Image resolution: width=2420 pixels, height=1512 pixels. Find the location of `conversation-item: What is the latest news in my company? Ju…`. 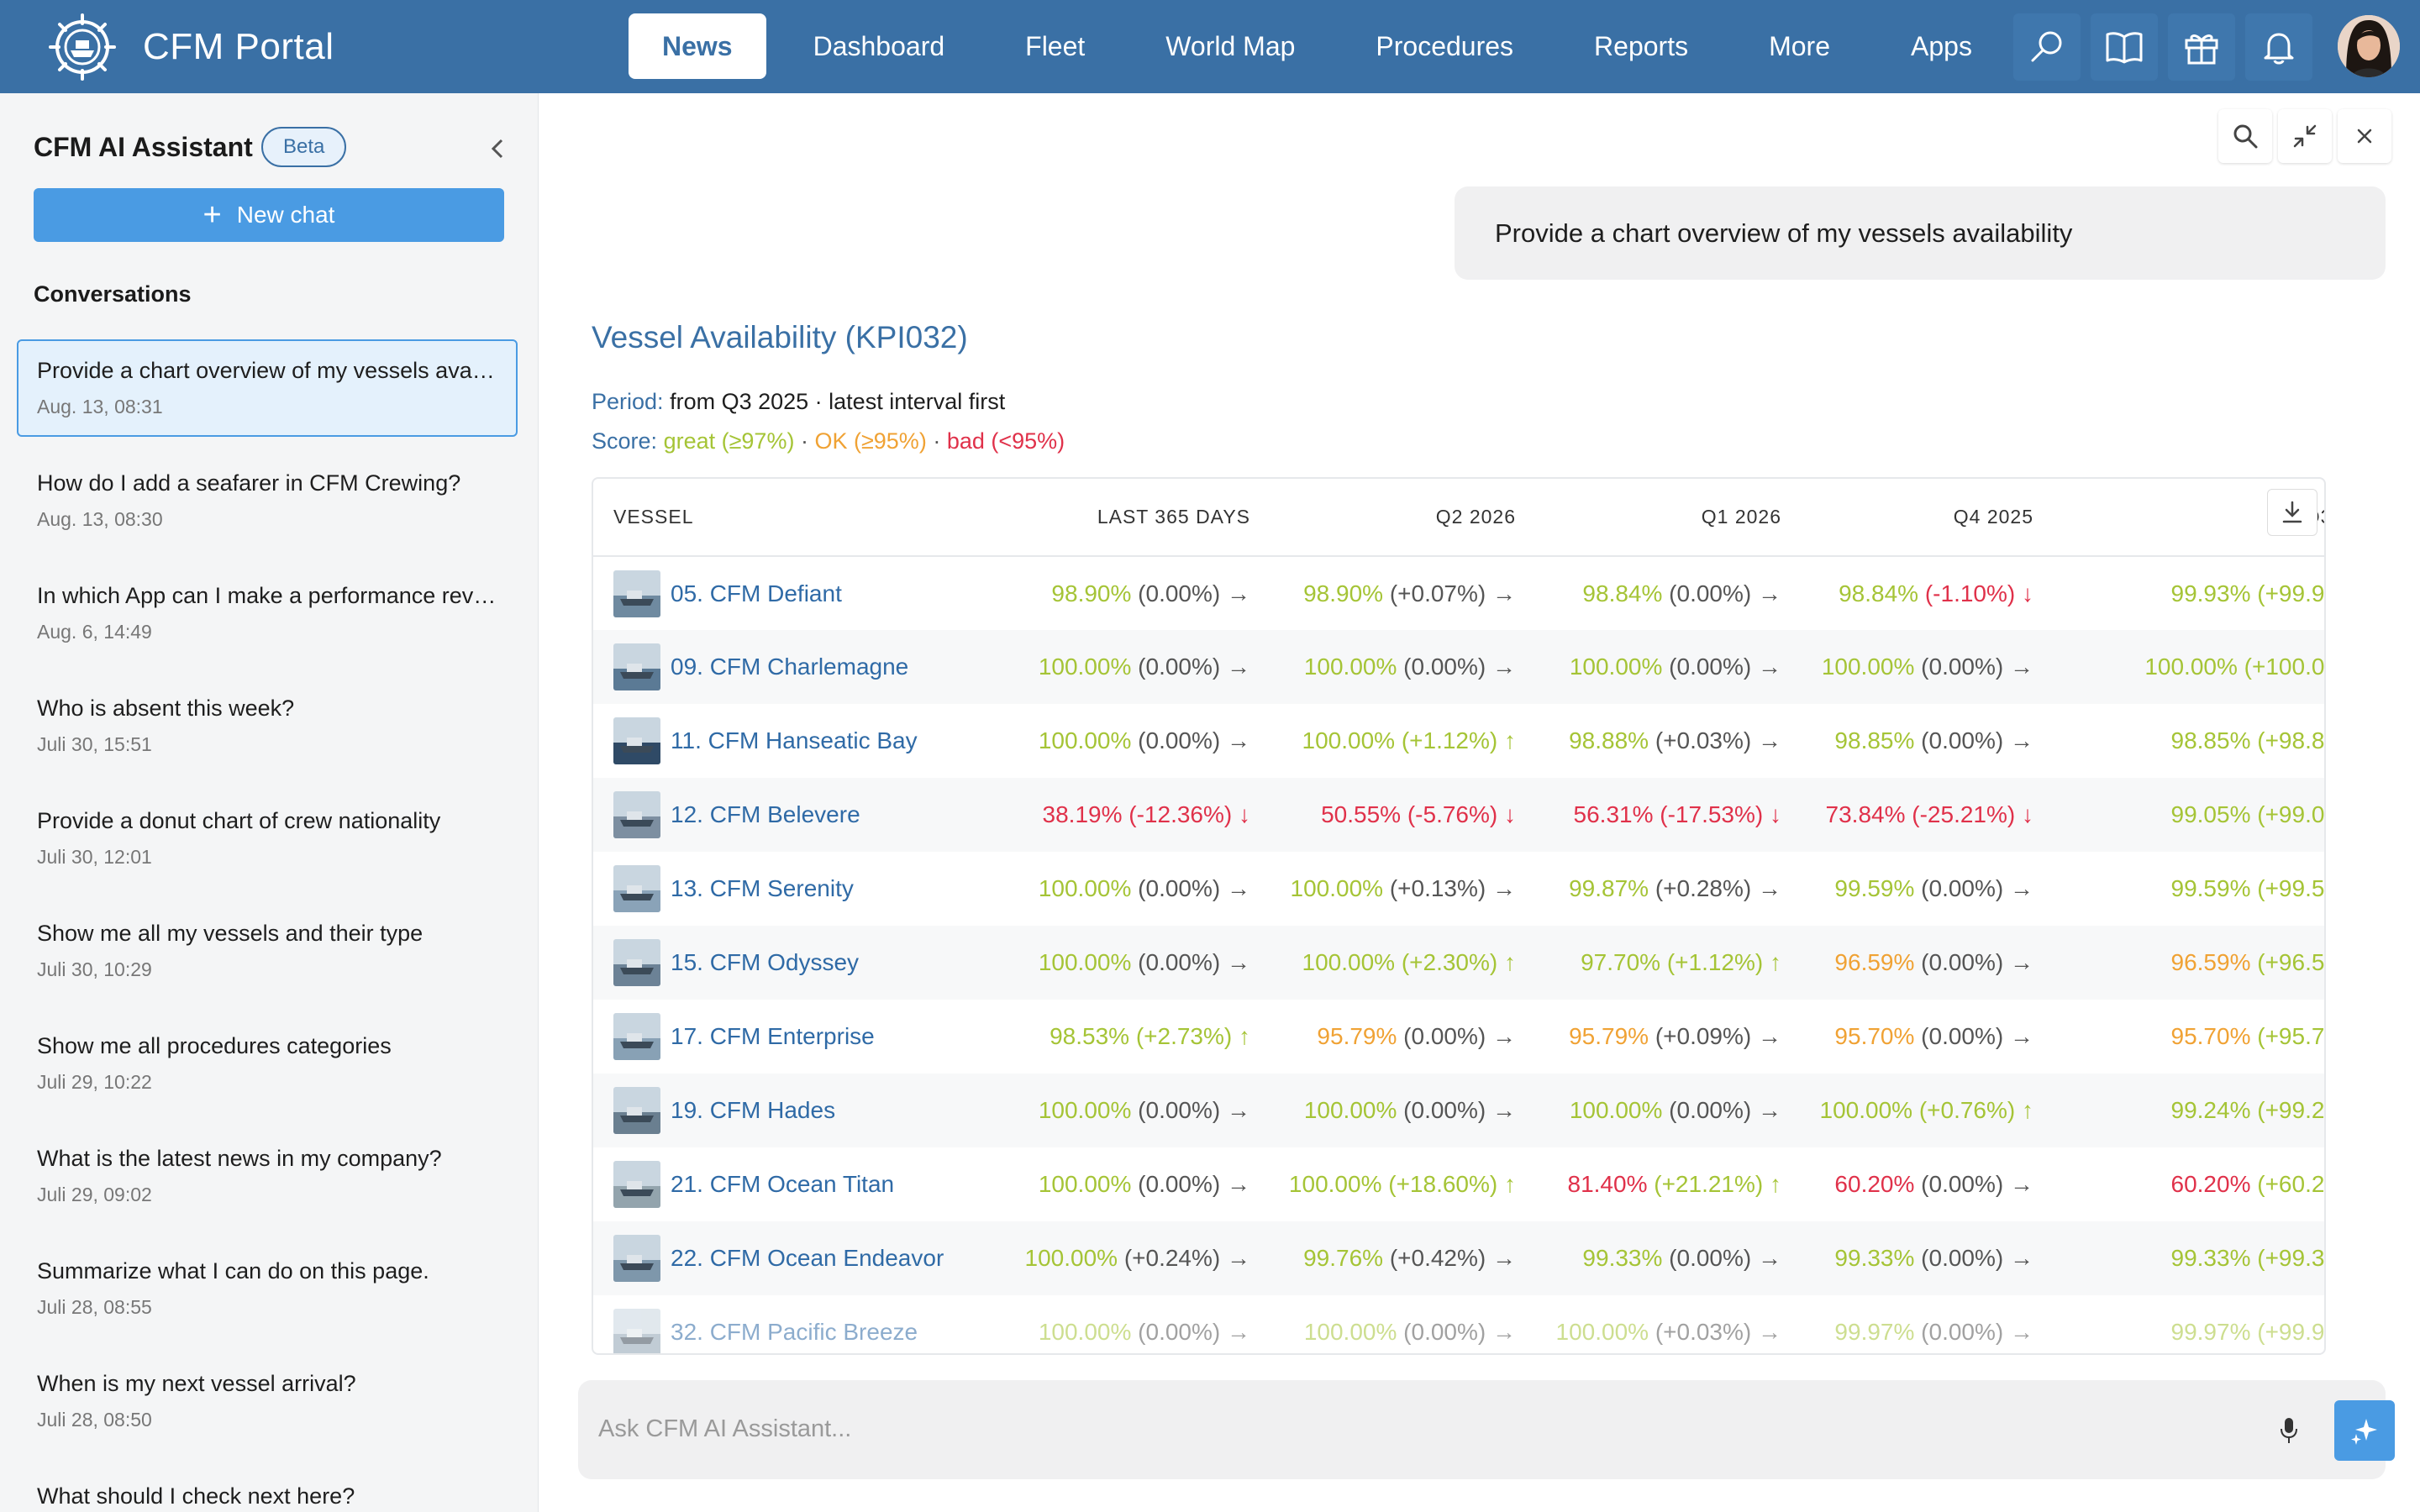

conversation-item: What is the latest news in my company? Ju… is located at coordinates (268, 1176).